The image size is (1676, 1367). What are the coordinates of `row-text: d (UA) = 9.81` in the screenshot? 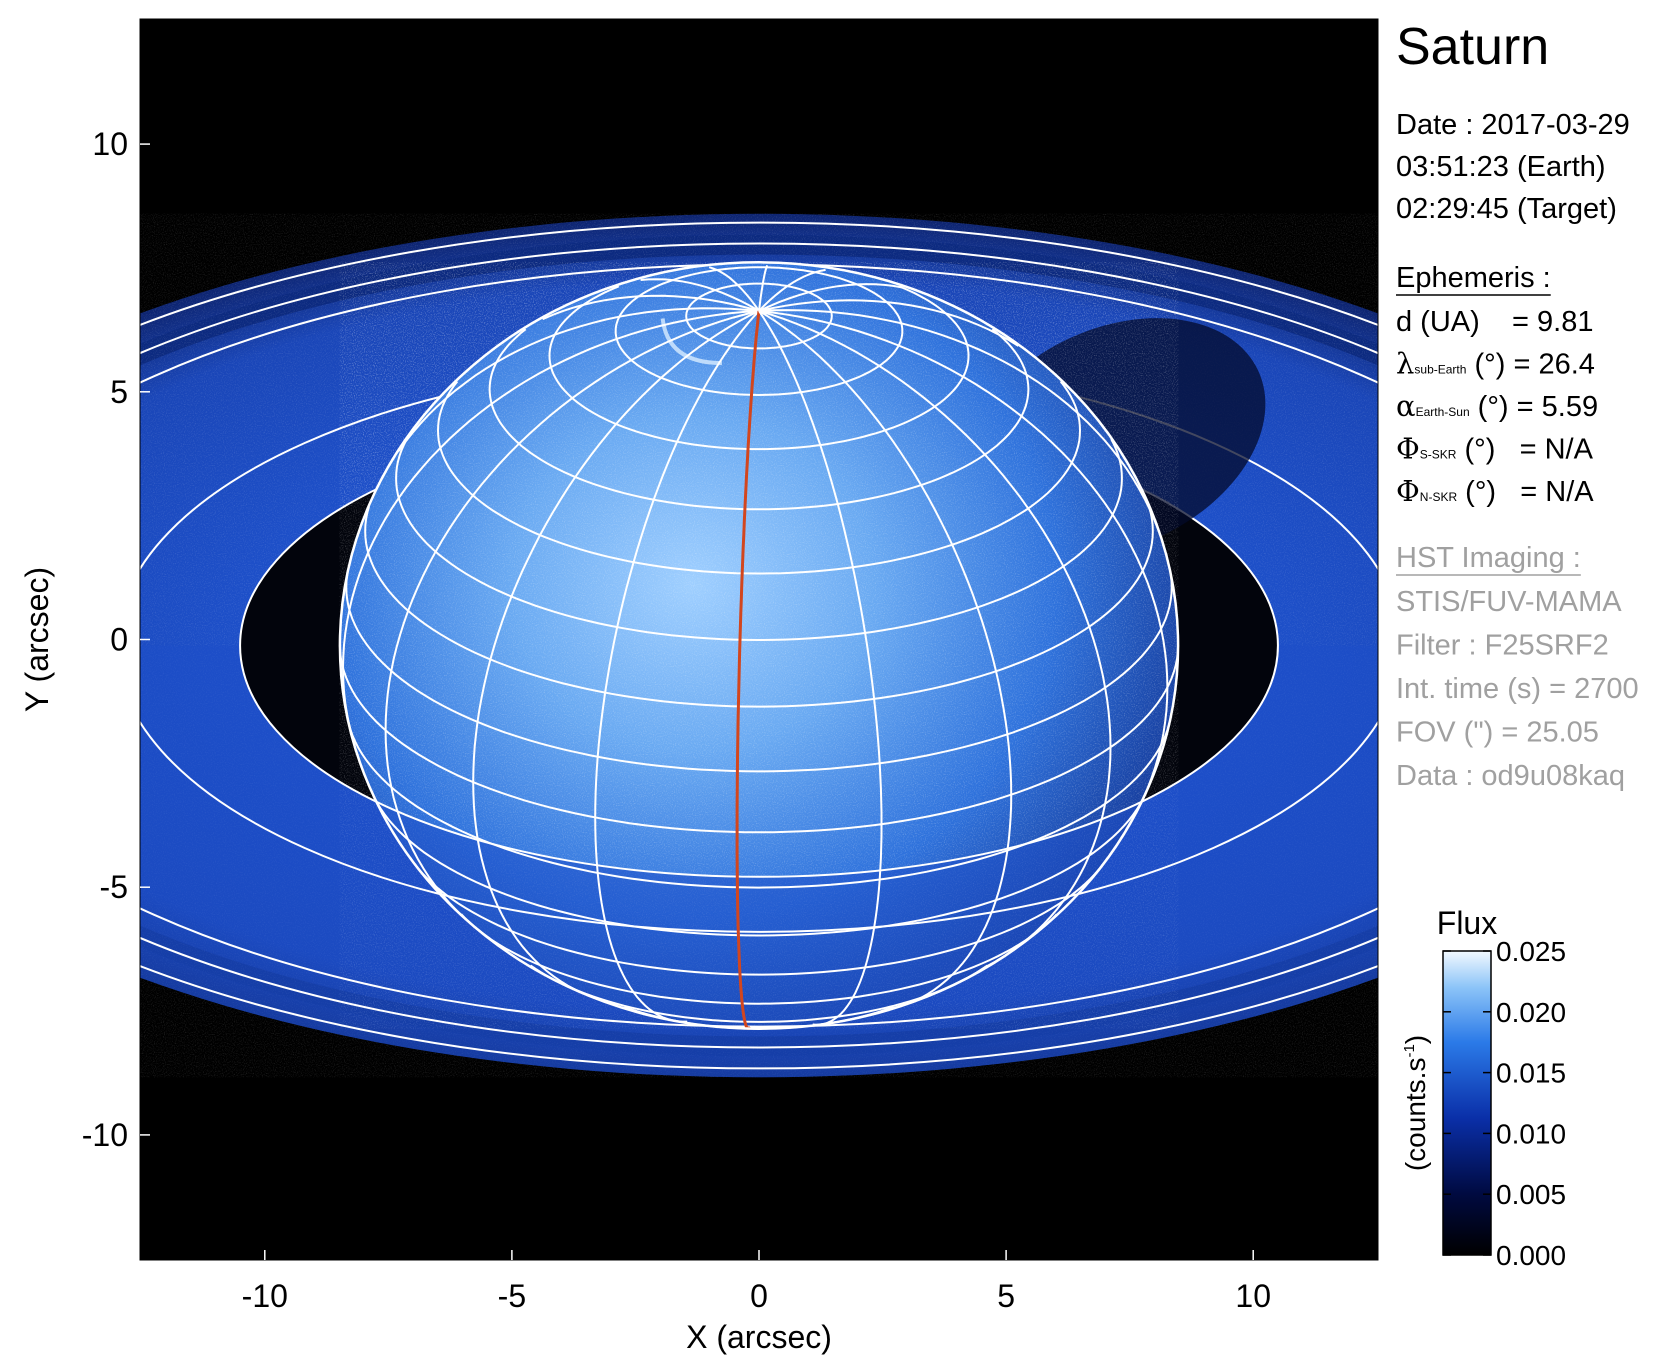 It's located at (1494, 322).